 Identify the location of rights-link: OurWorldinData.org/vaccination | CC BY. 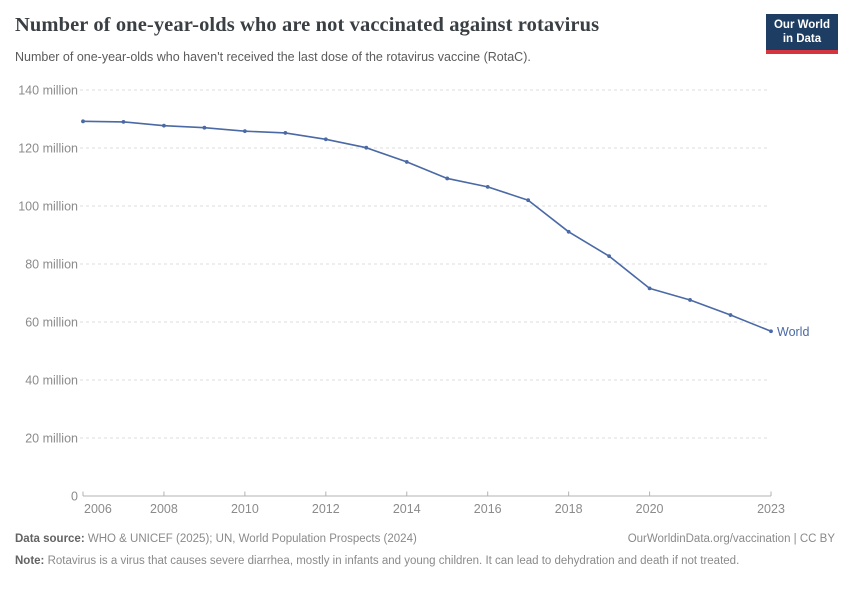
(731, 539).